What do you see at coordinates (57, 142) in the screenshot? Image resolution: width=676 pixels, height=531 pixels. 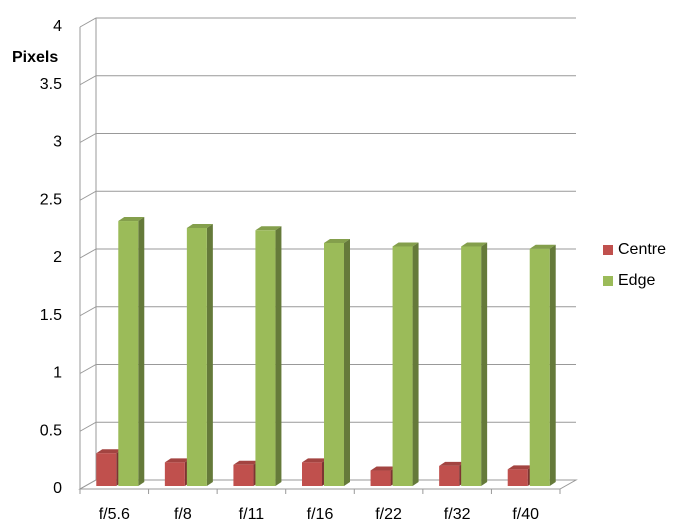 I see `y-tick-label: 3` at bounding box center [57, 142].